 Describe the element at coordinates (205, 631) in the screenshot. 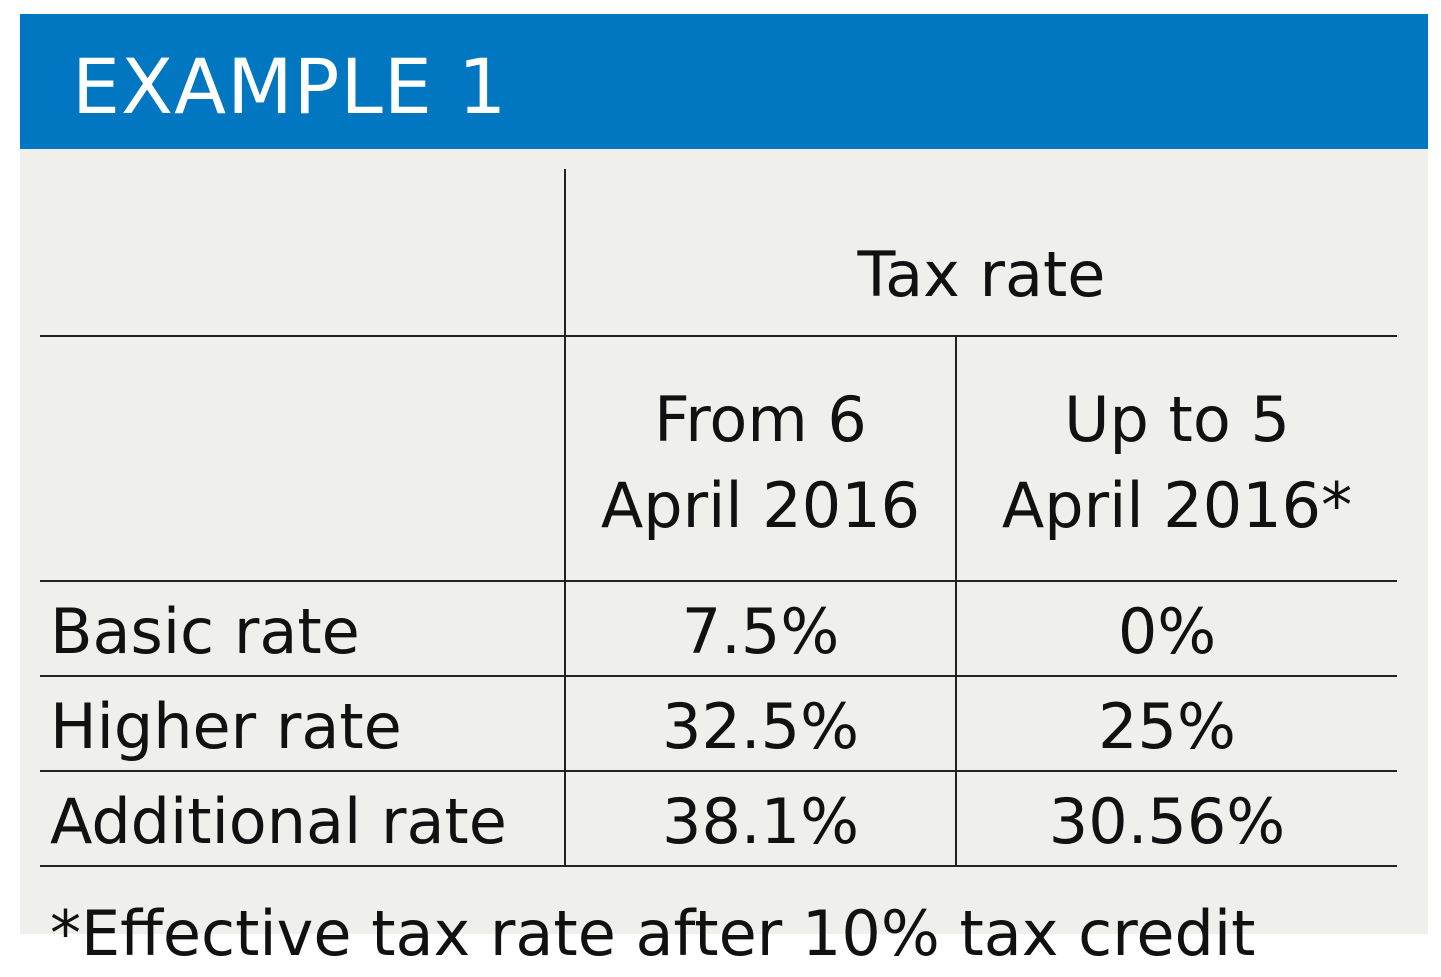

I see `row-label-basic-rate: Basic rate` at that location.